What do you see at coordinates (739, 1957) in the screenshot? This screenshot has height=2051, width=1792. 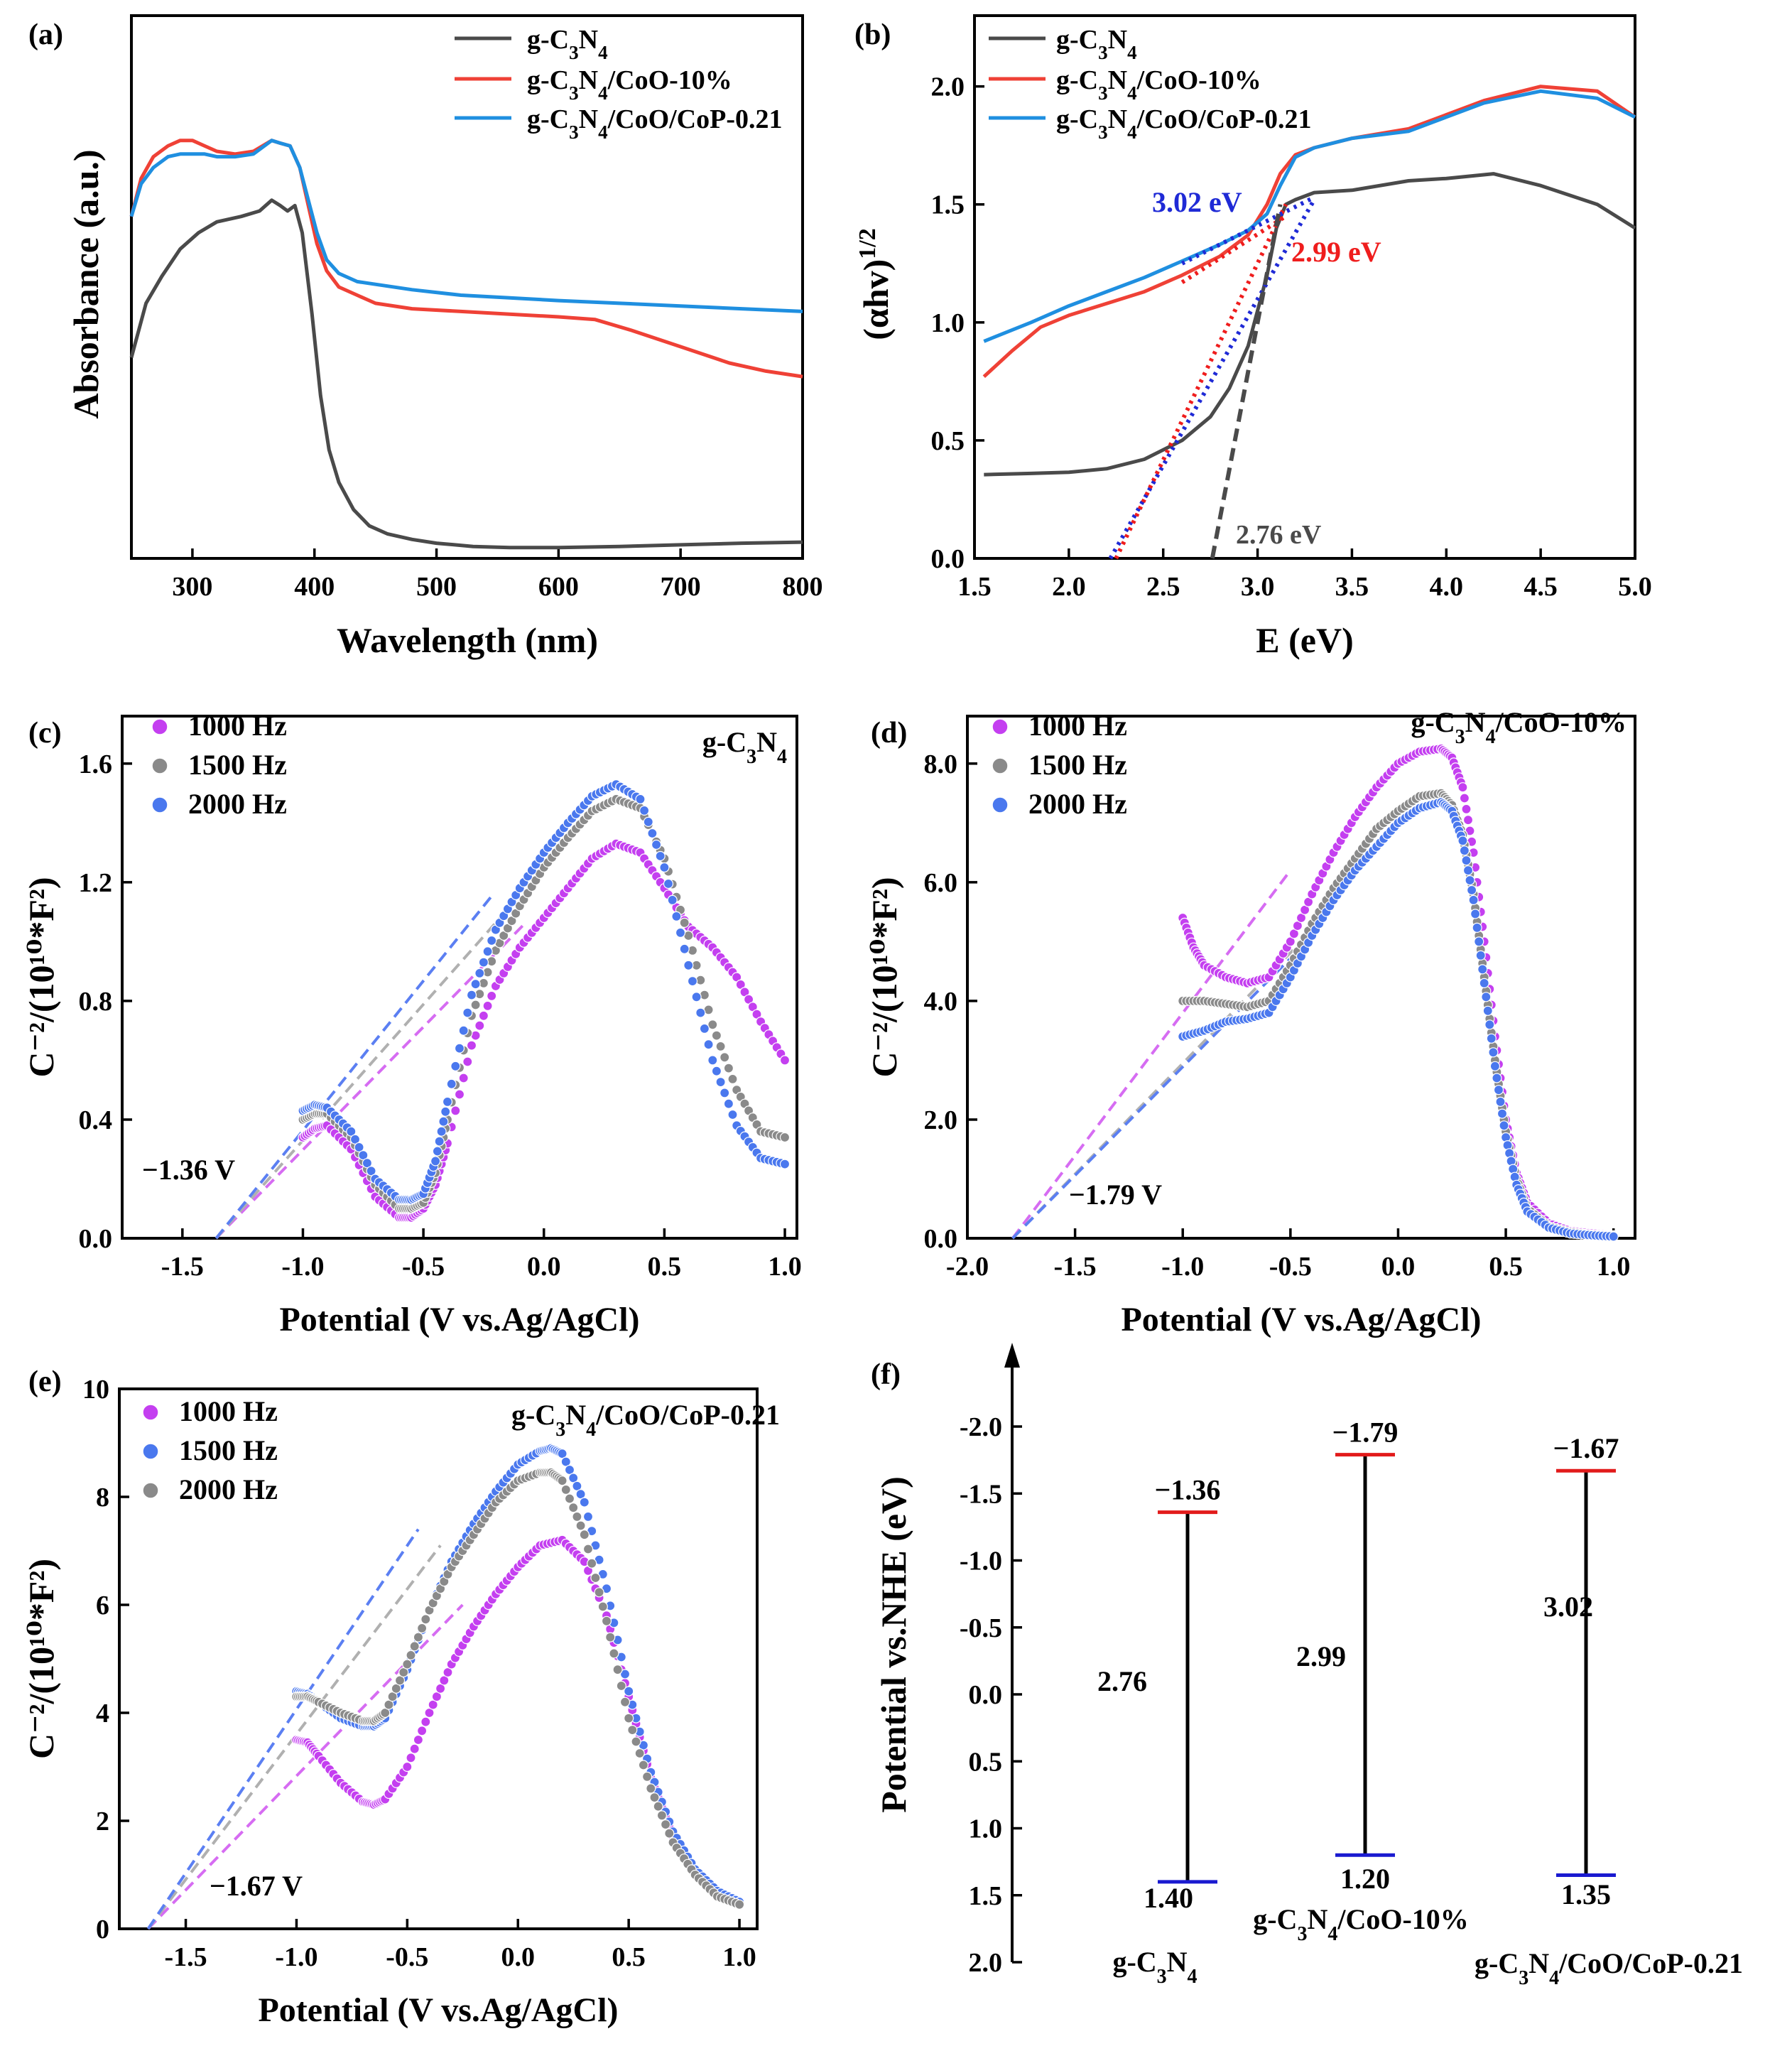 I see `x-tick-label: 1.0` at bounding box center [739, 1957].